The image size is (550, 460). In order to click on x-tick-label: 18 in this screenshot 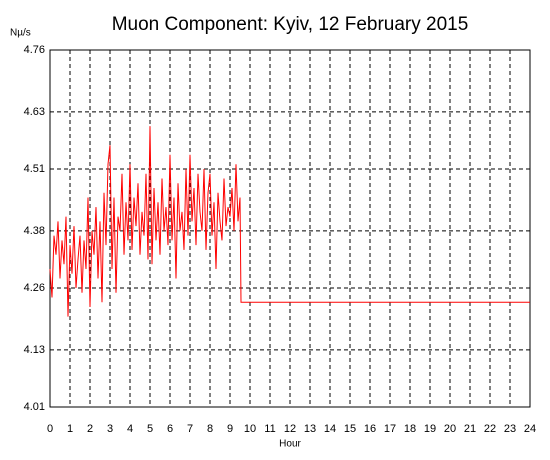, I will do `click(410, 429)`.